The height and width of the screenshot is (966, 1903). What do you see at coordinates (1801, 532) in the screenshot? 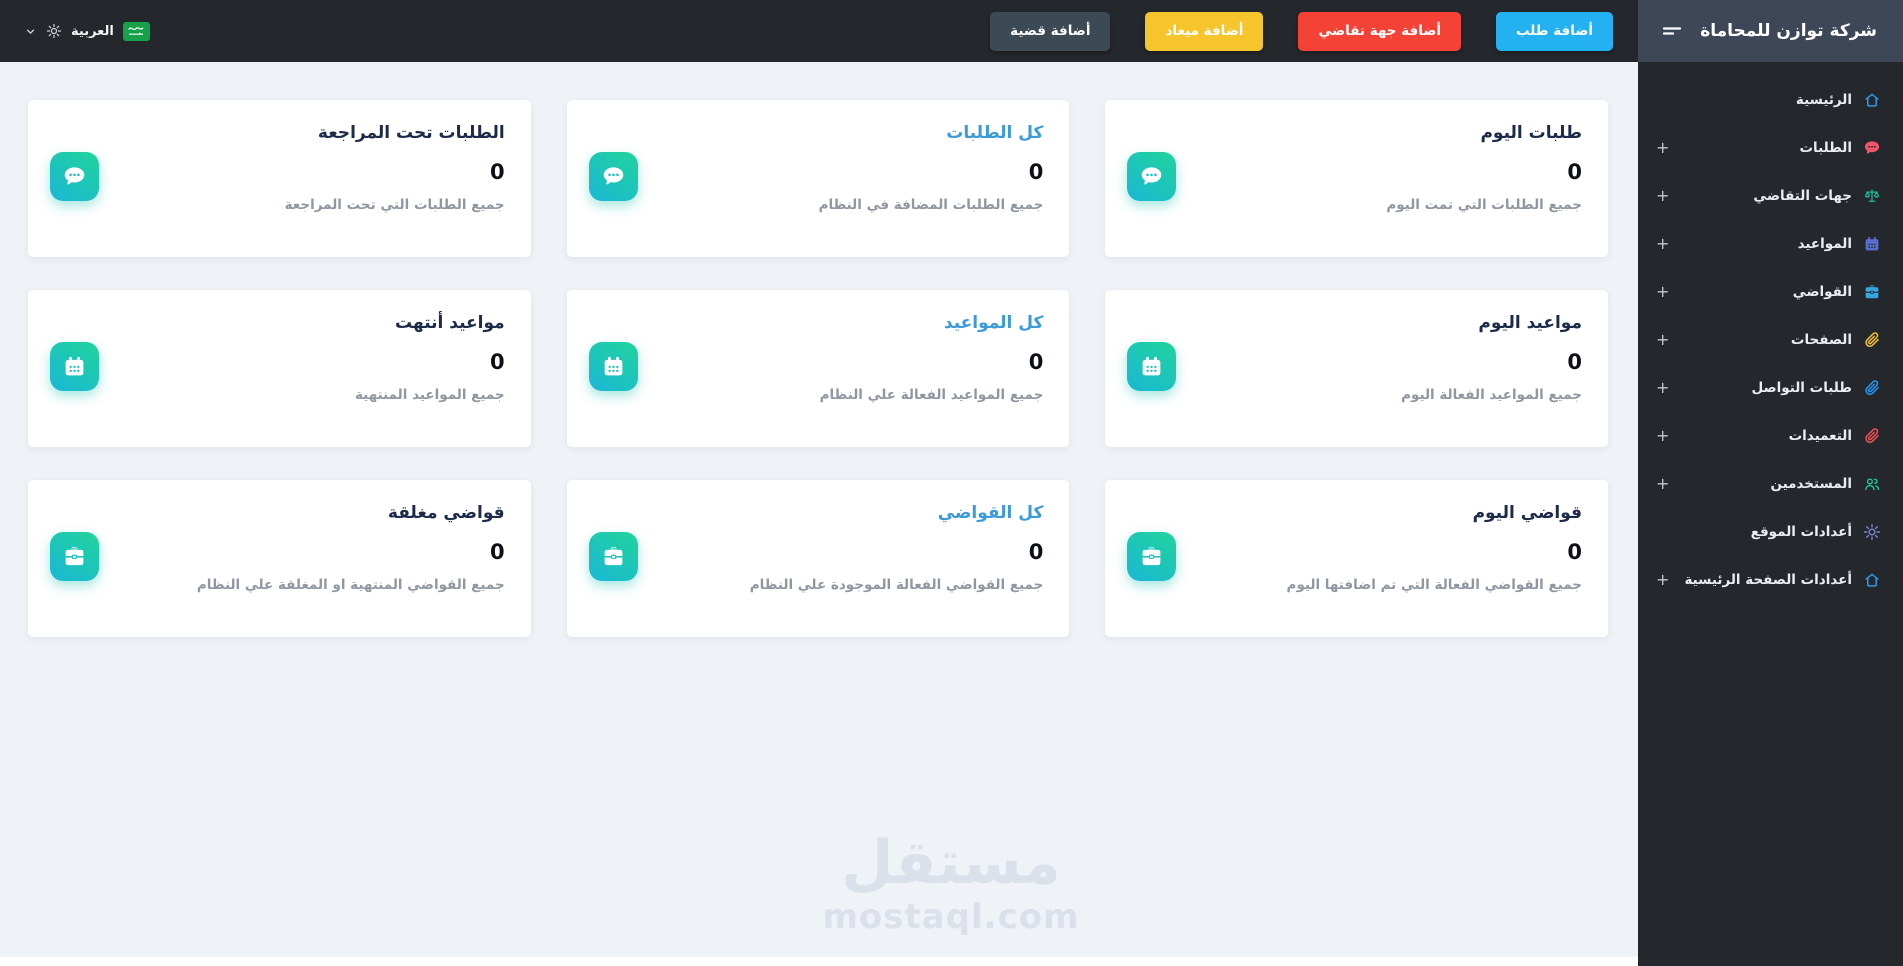
I see `sidebar-item-label: أعدادات الموقع` at bounding box center [1801, 532].